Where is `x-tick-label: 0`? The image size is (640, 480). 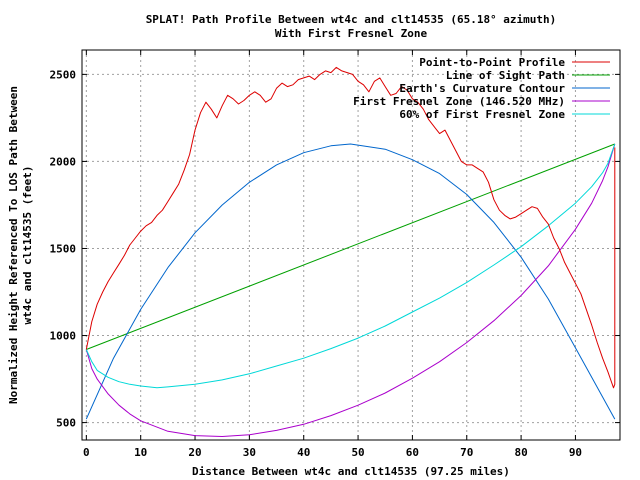
x-tick-label: 0 is located at coordinates (86, 452).